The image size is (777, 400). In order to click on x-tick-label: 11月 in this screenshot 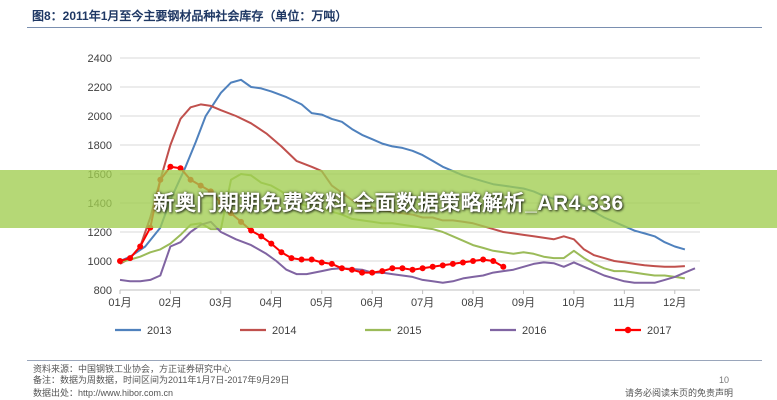, I will do `click(624, 303)`.